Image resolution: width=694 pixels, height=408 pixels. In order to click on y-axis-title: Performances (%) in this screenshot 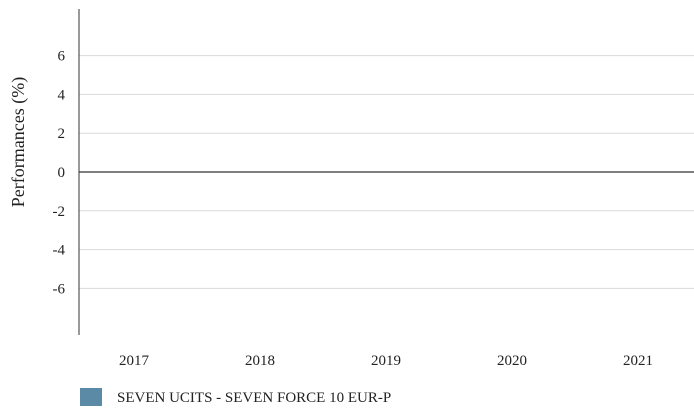, I will do `click(18, 142)`.